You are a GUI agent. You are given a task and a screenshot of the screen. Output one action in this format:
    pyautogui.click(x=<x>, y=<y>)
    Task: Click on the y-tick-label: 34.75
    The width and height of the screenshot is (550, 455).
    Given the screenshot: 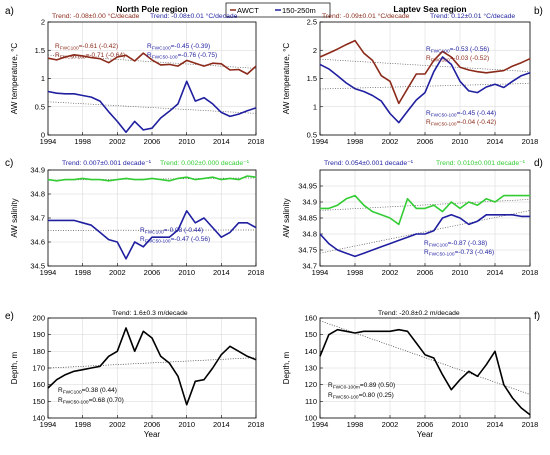 What is the action you would take?
    pyautogui.click(x=307, y=250)
    